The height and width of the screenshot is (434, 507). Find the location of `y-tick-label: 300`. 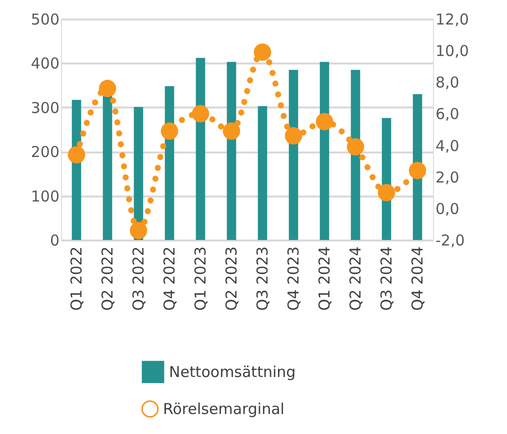

y-tick-label: 300 is located at coordinates (45, 107).